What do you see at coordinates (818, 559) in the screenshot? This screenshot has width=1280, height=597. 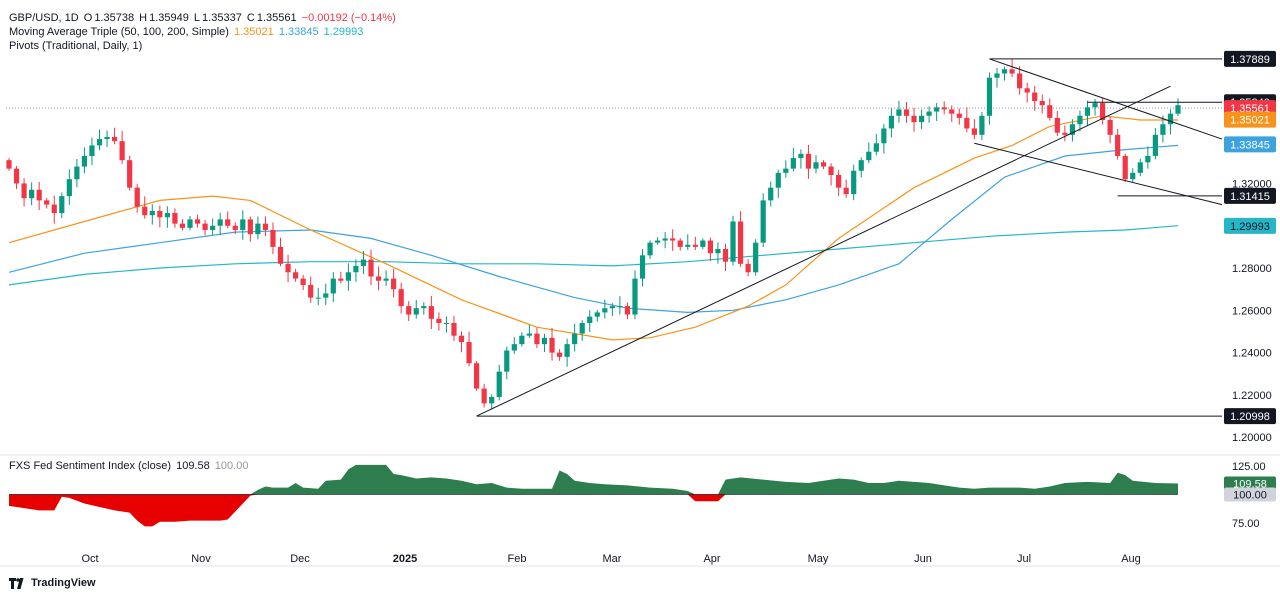 I see `date-tick-label: May` at bounding box center [818, 559].